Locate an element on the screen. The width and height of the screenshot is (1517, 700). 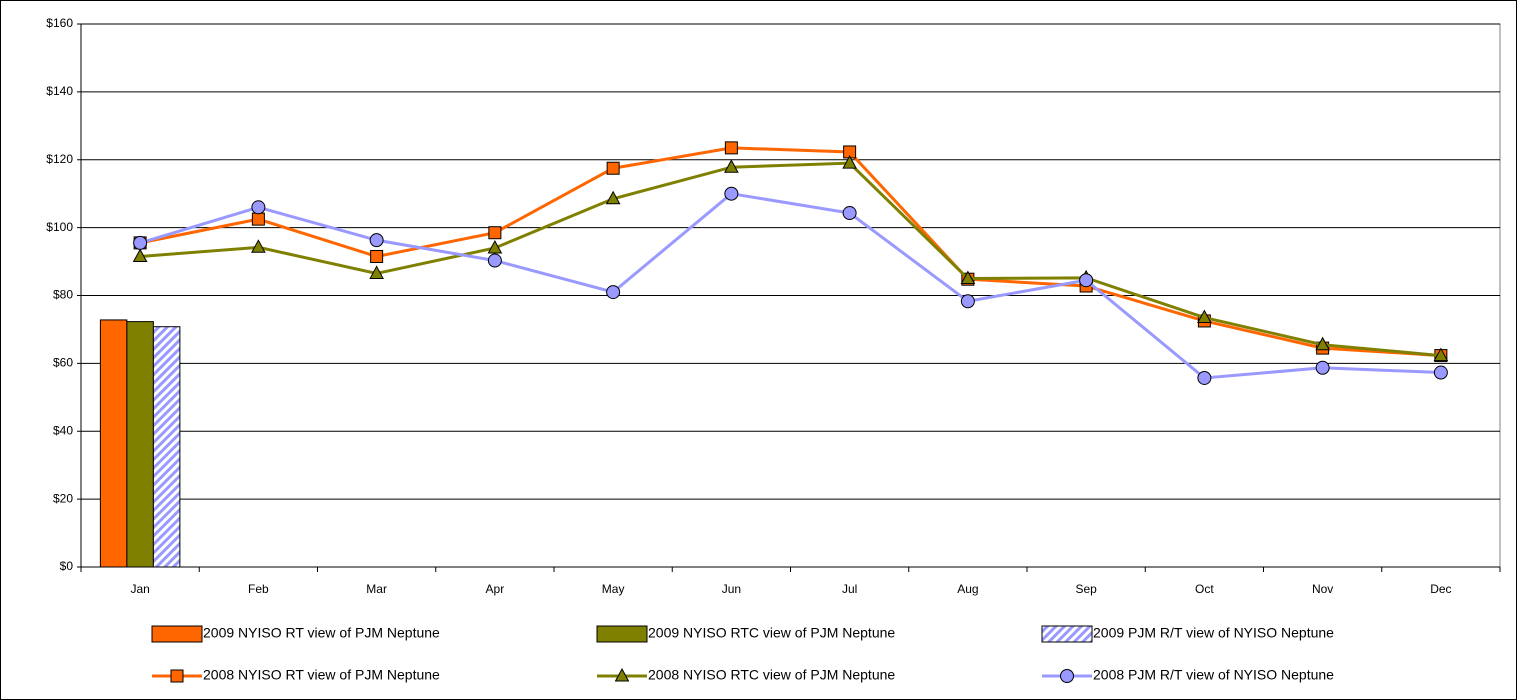
x-tick-label: Dec is located at coordinates (1440, 589).